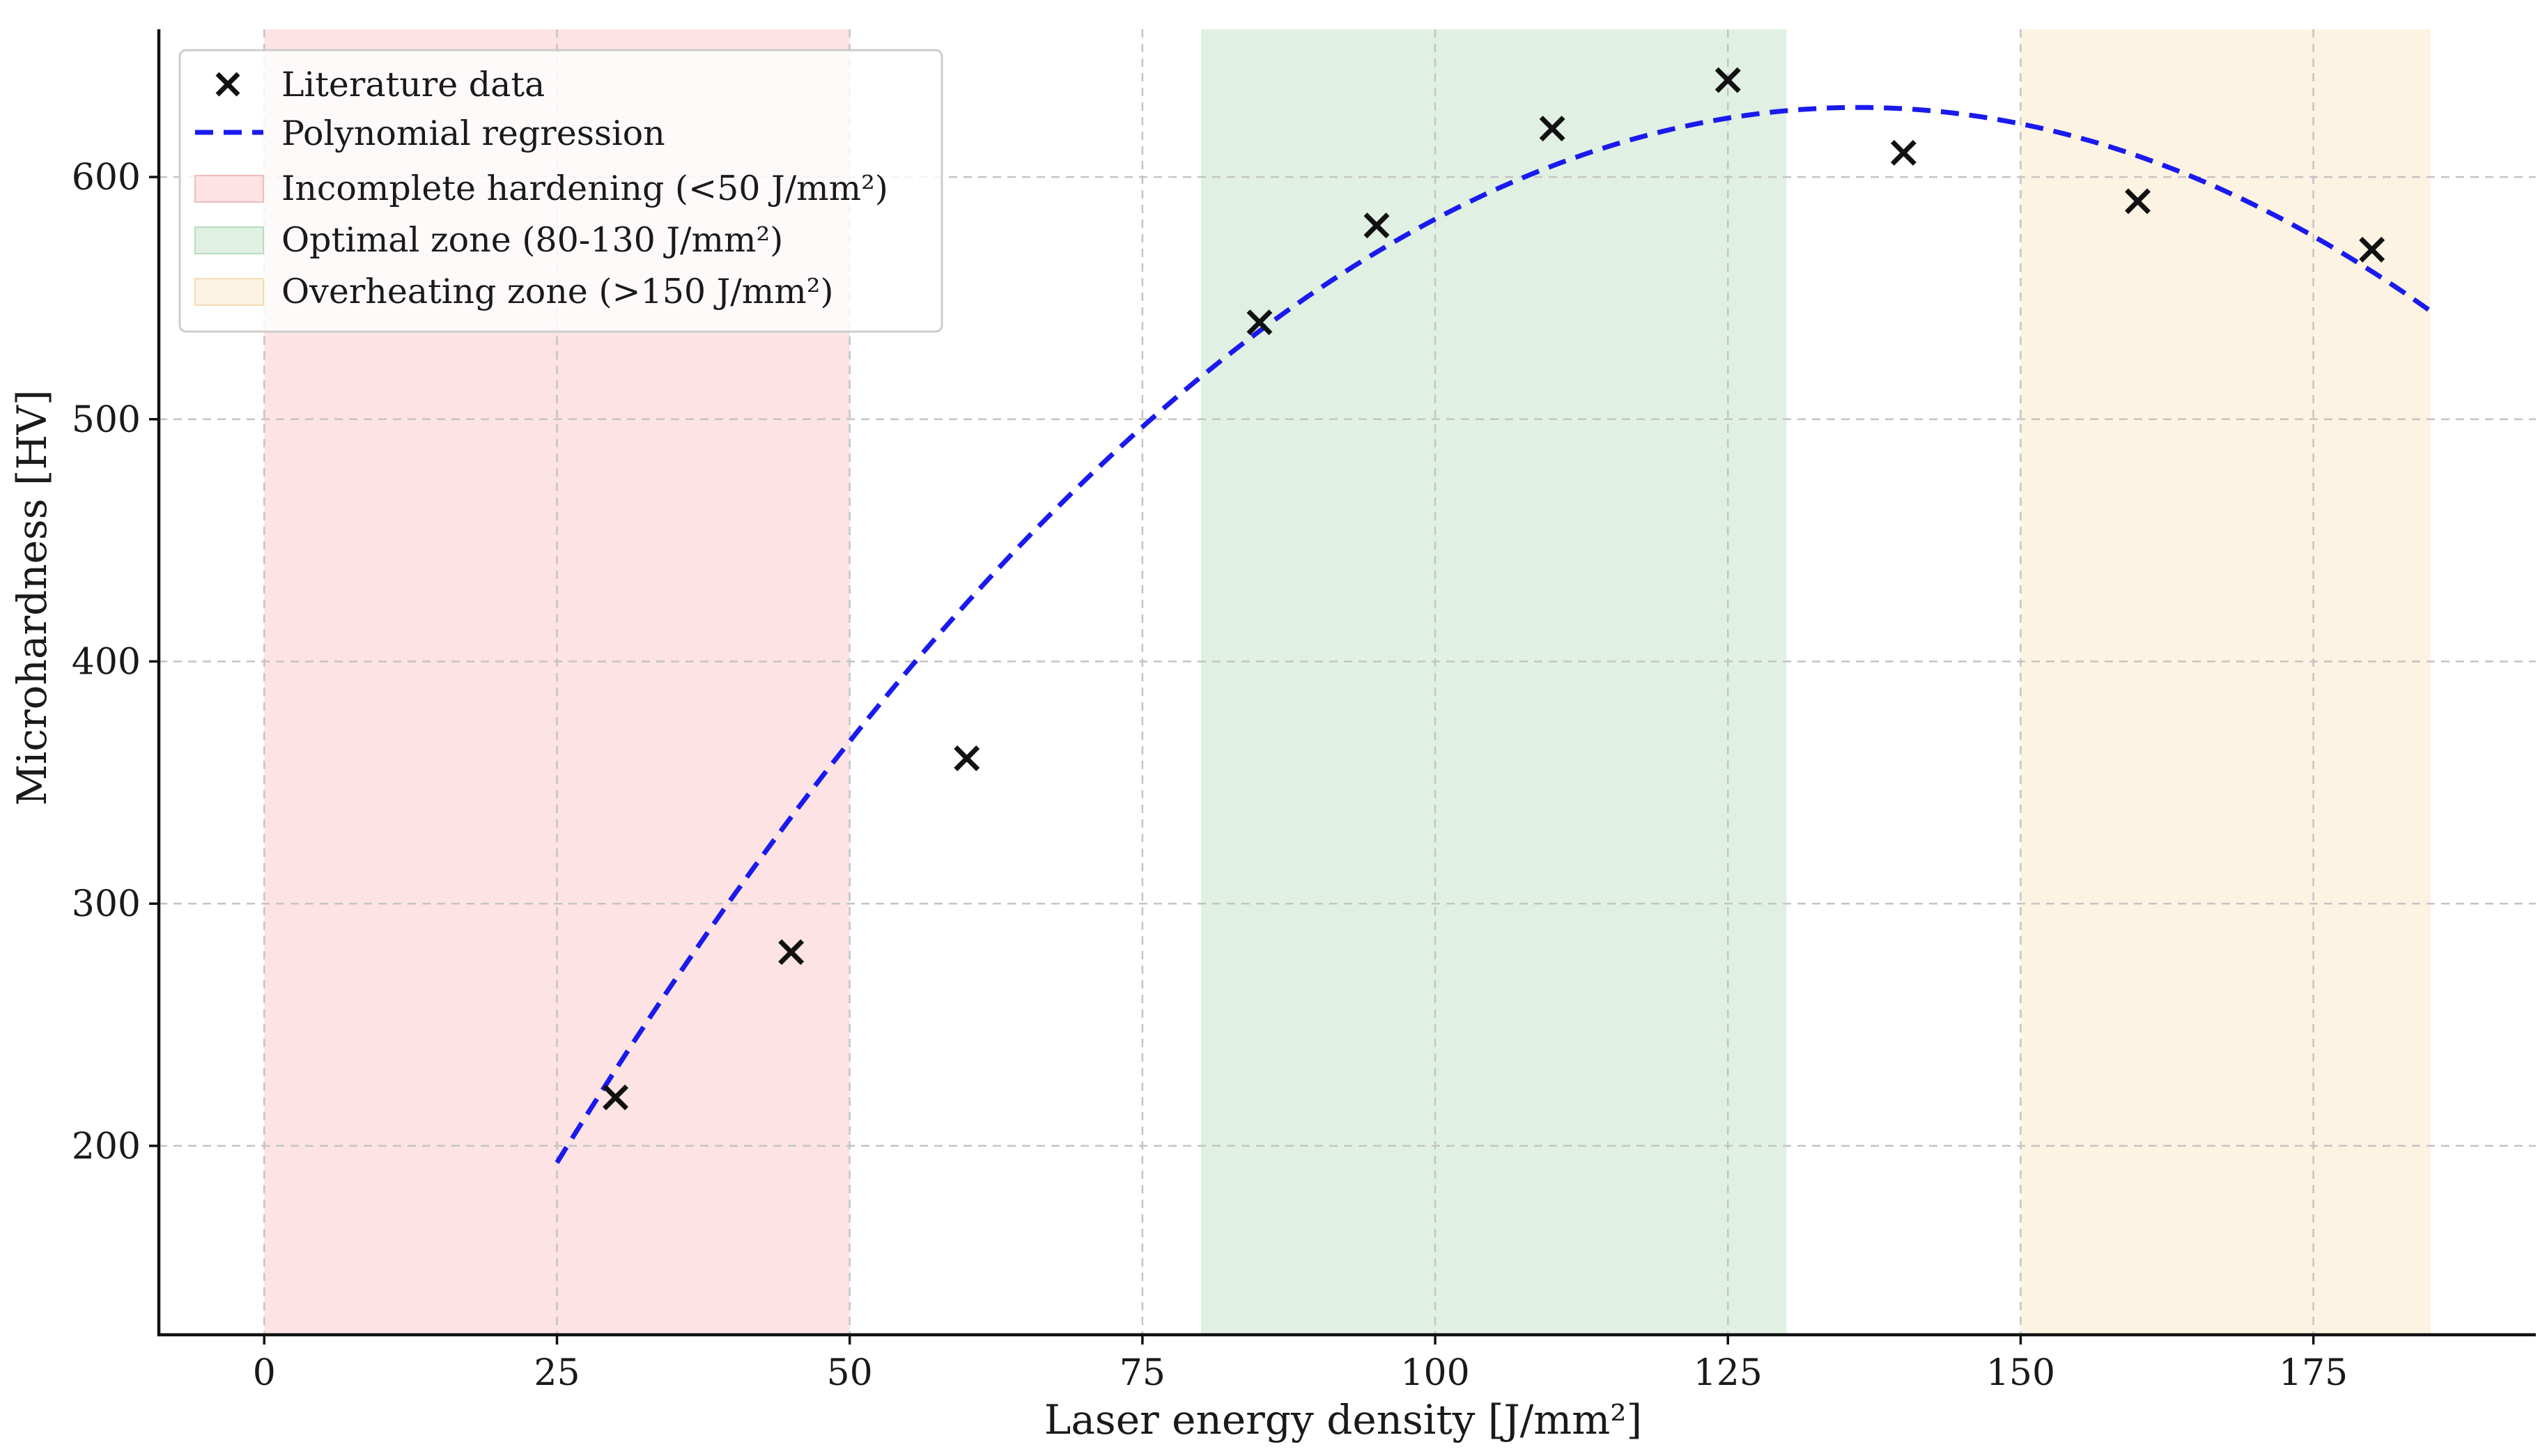  What do you see at coordinates (229, 292) in the screenshot?
I see `legend-patch-orange` at bounding box center [229, 292].